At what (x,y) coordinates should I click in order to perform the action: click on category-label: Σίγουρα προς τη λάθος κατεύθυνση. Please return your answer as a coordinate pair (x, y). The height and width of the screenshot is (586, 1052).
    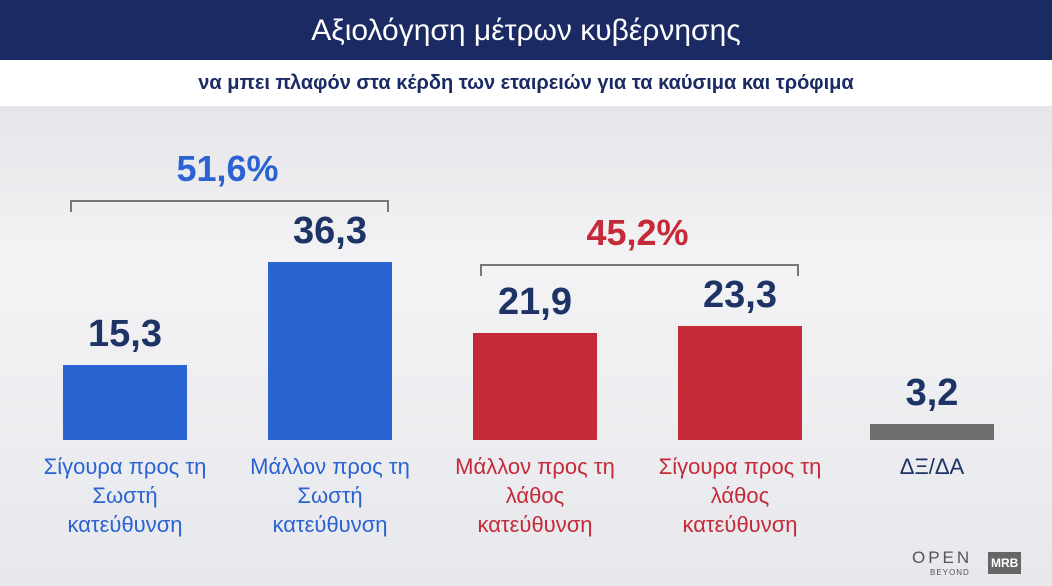
    Looking at the image, I should click on (740, 495).